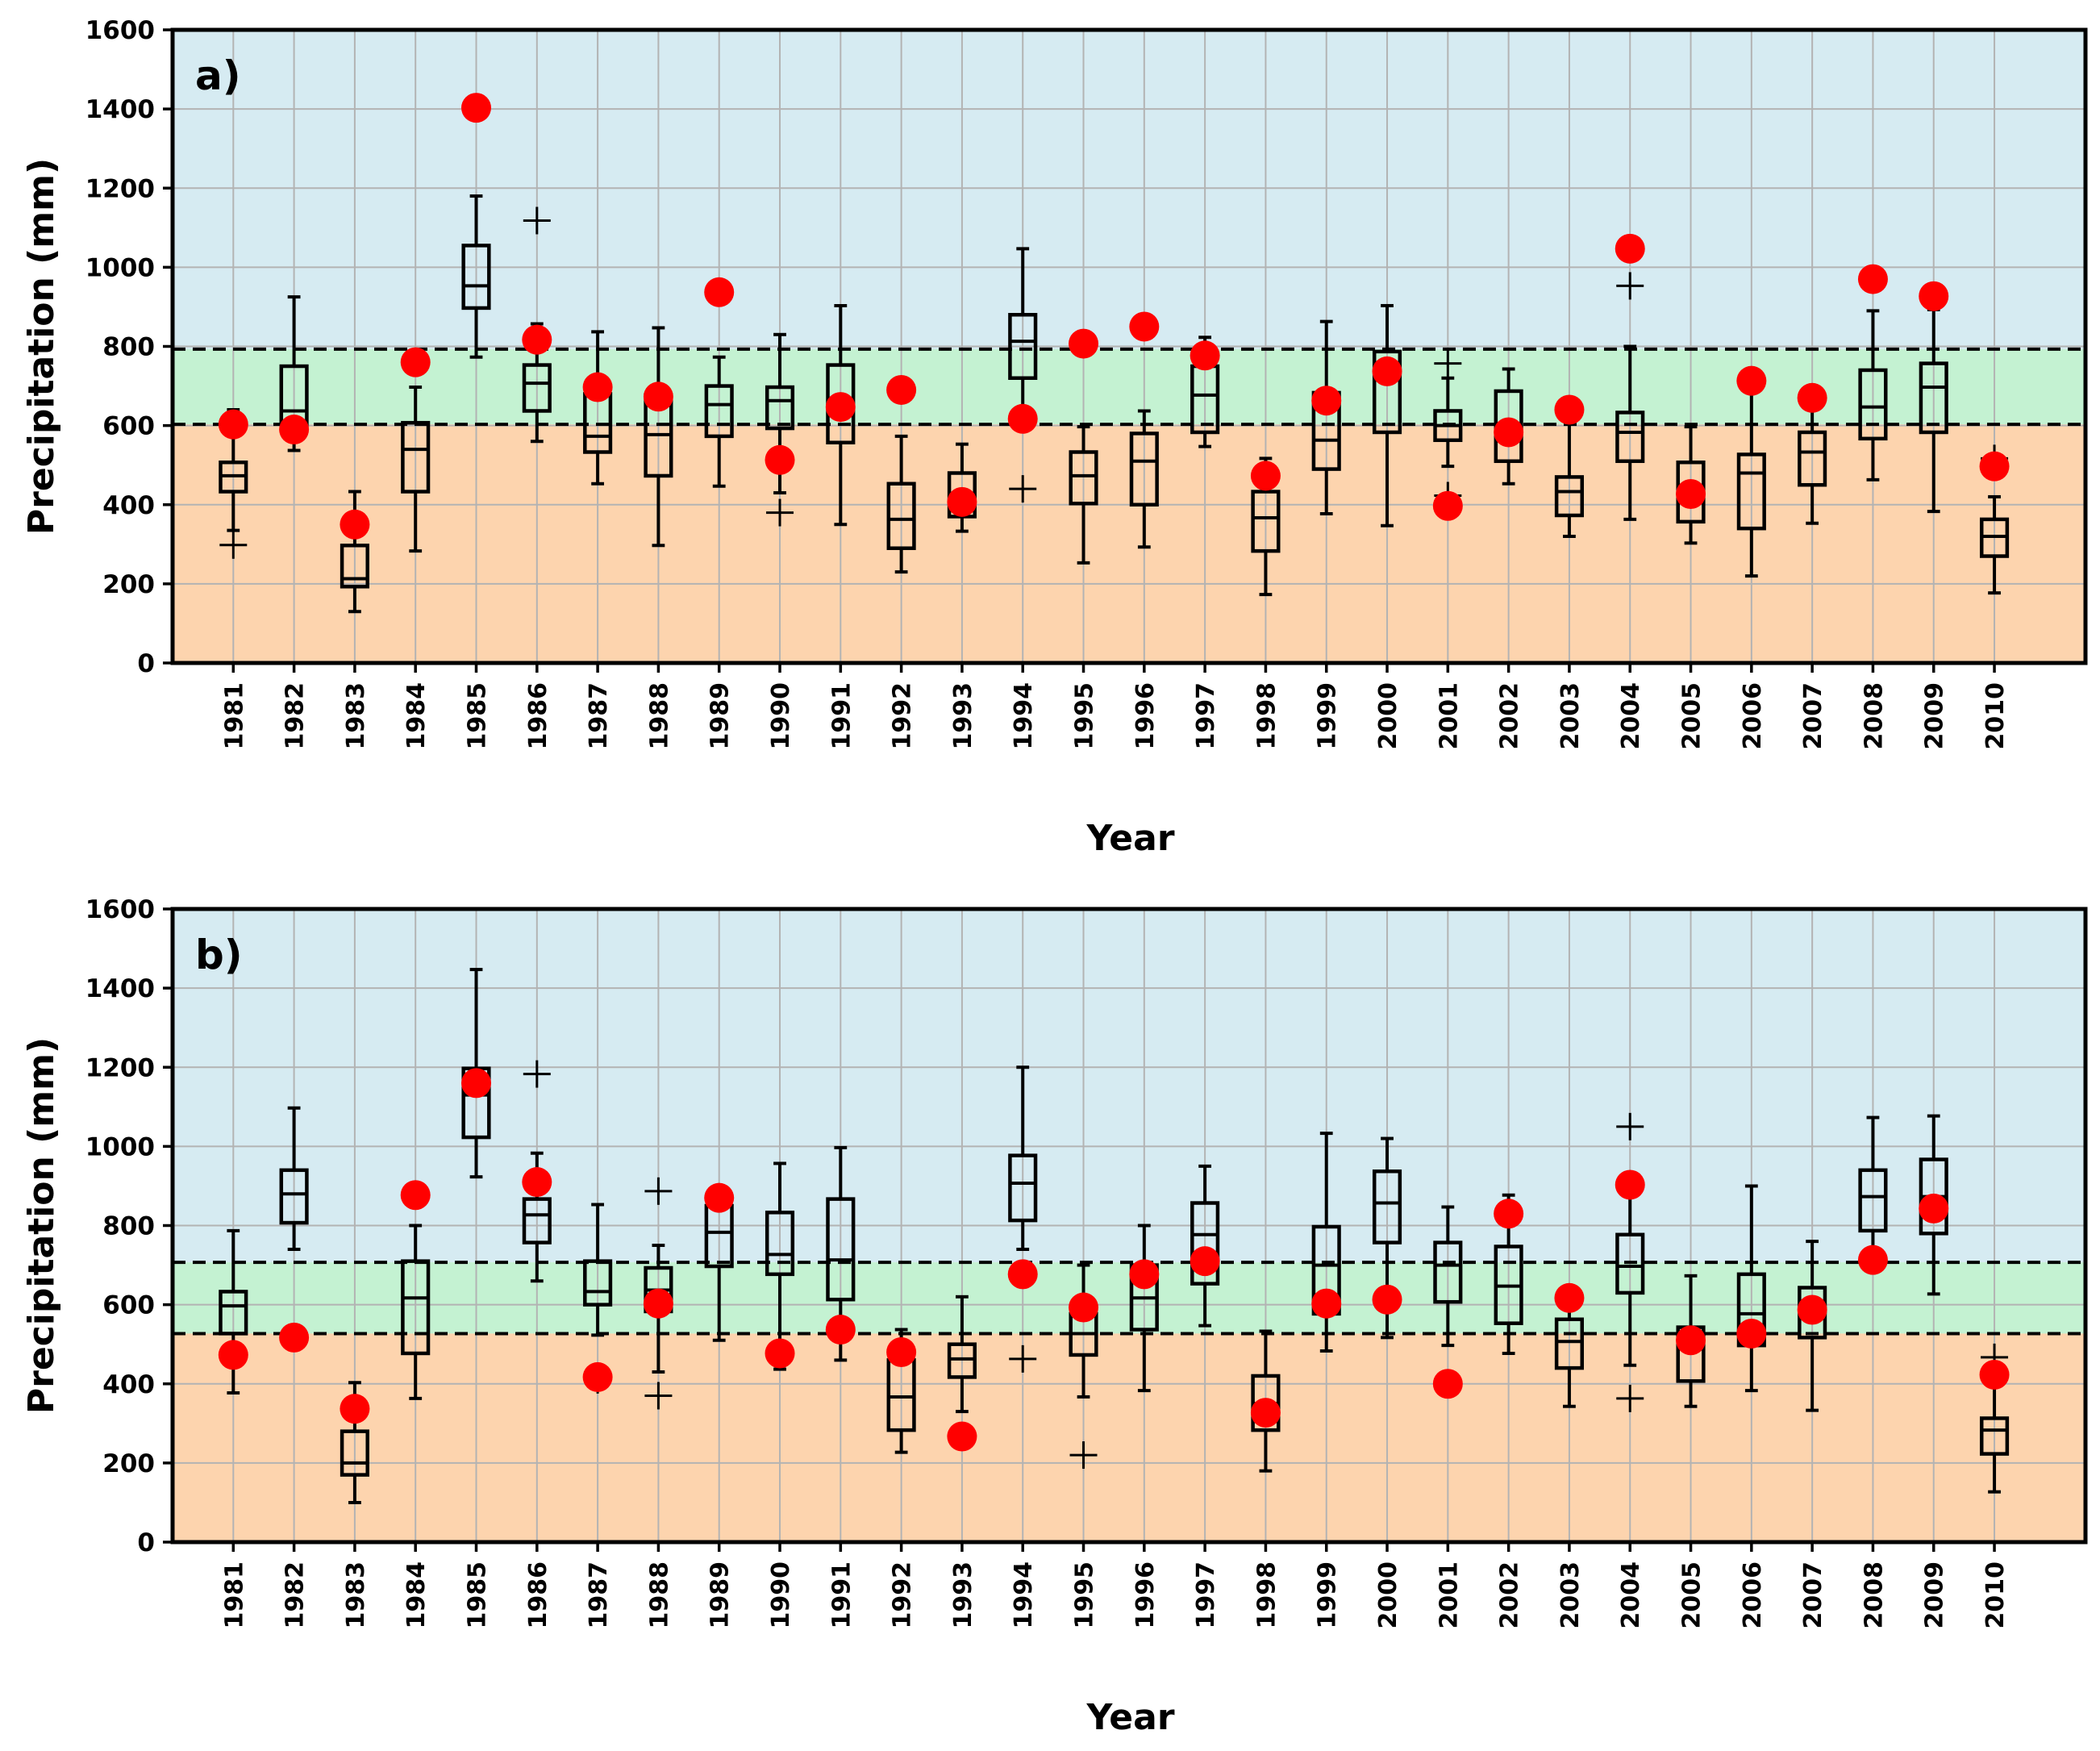  Describe the element at coordinates (659, 716) in the screenshot. I see `x-tick-label: 1988` at that location.